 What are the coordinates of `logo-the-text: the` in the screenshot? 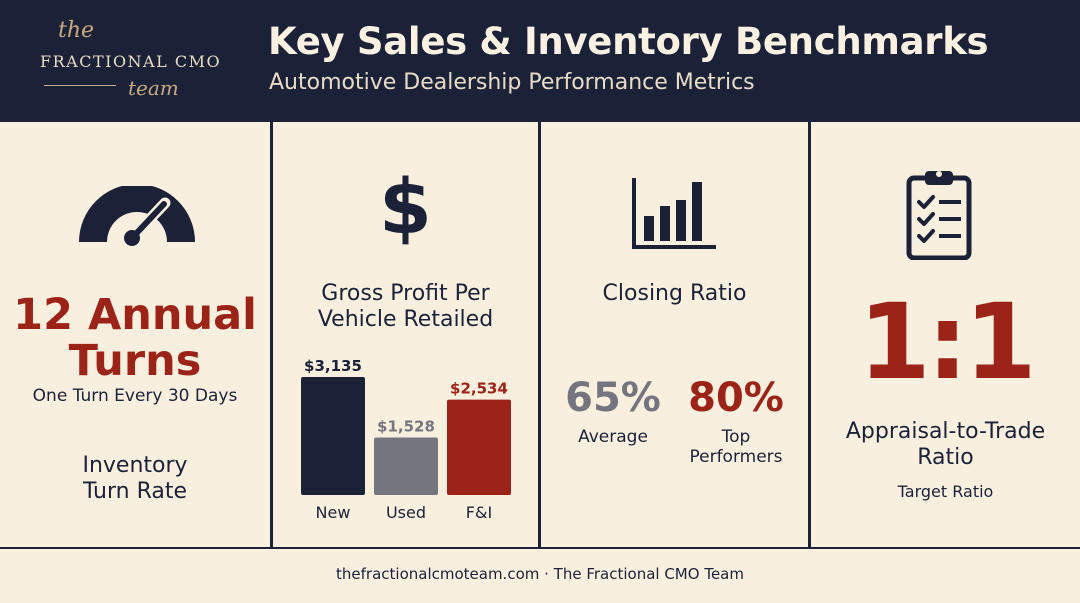 It's located at (76, 30).